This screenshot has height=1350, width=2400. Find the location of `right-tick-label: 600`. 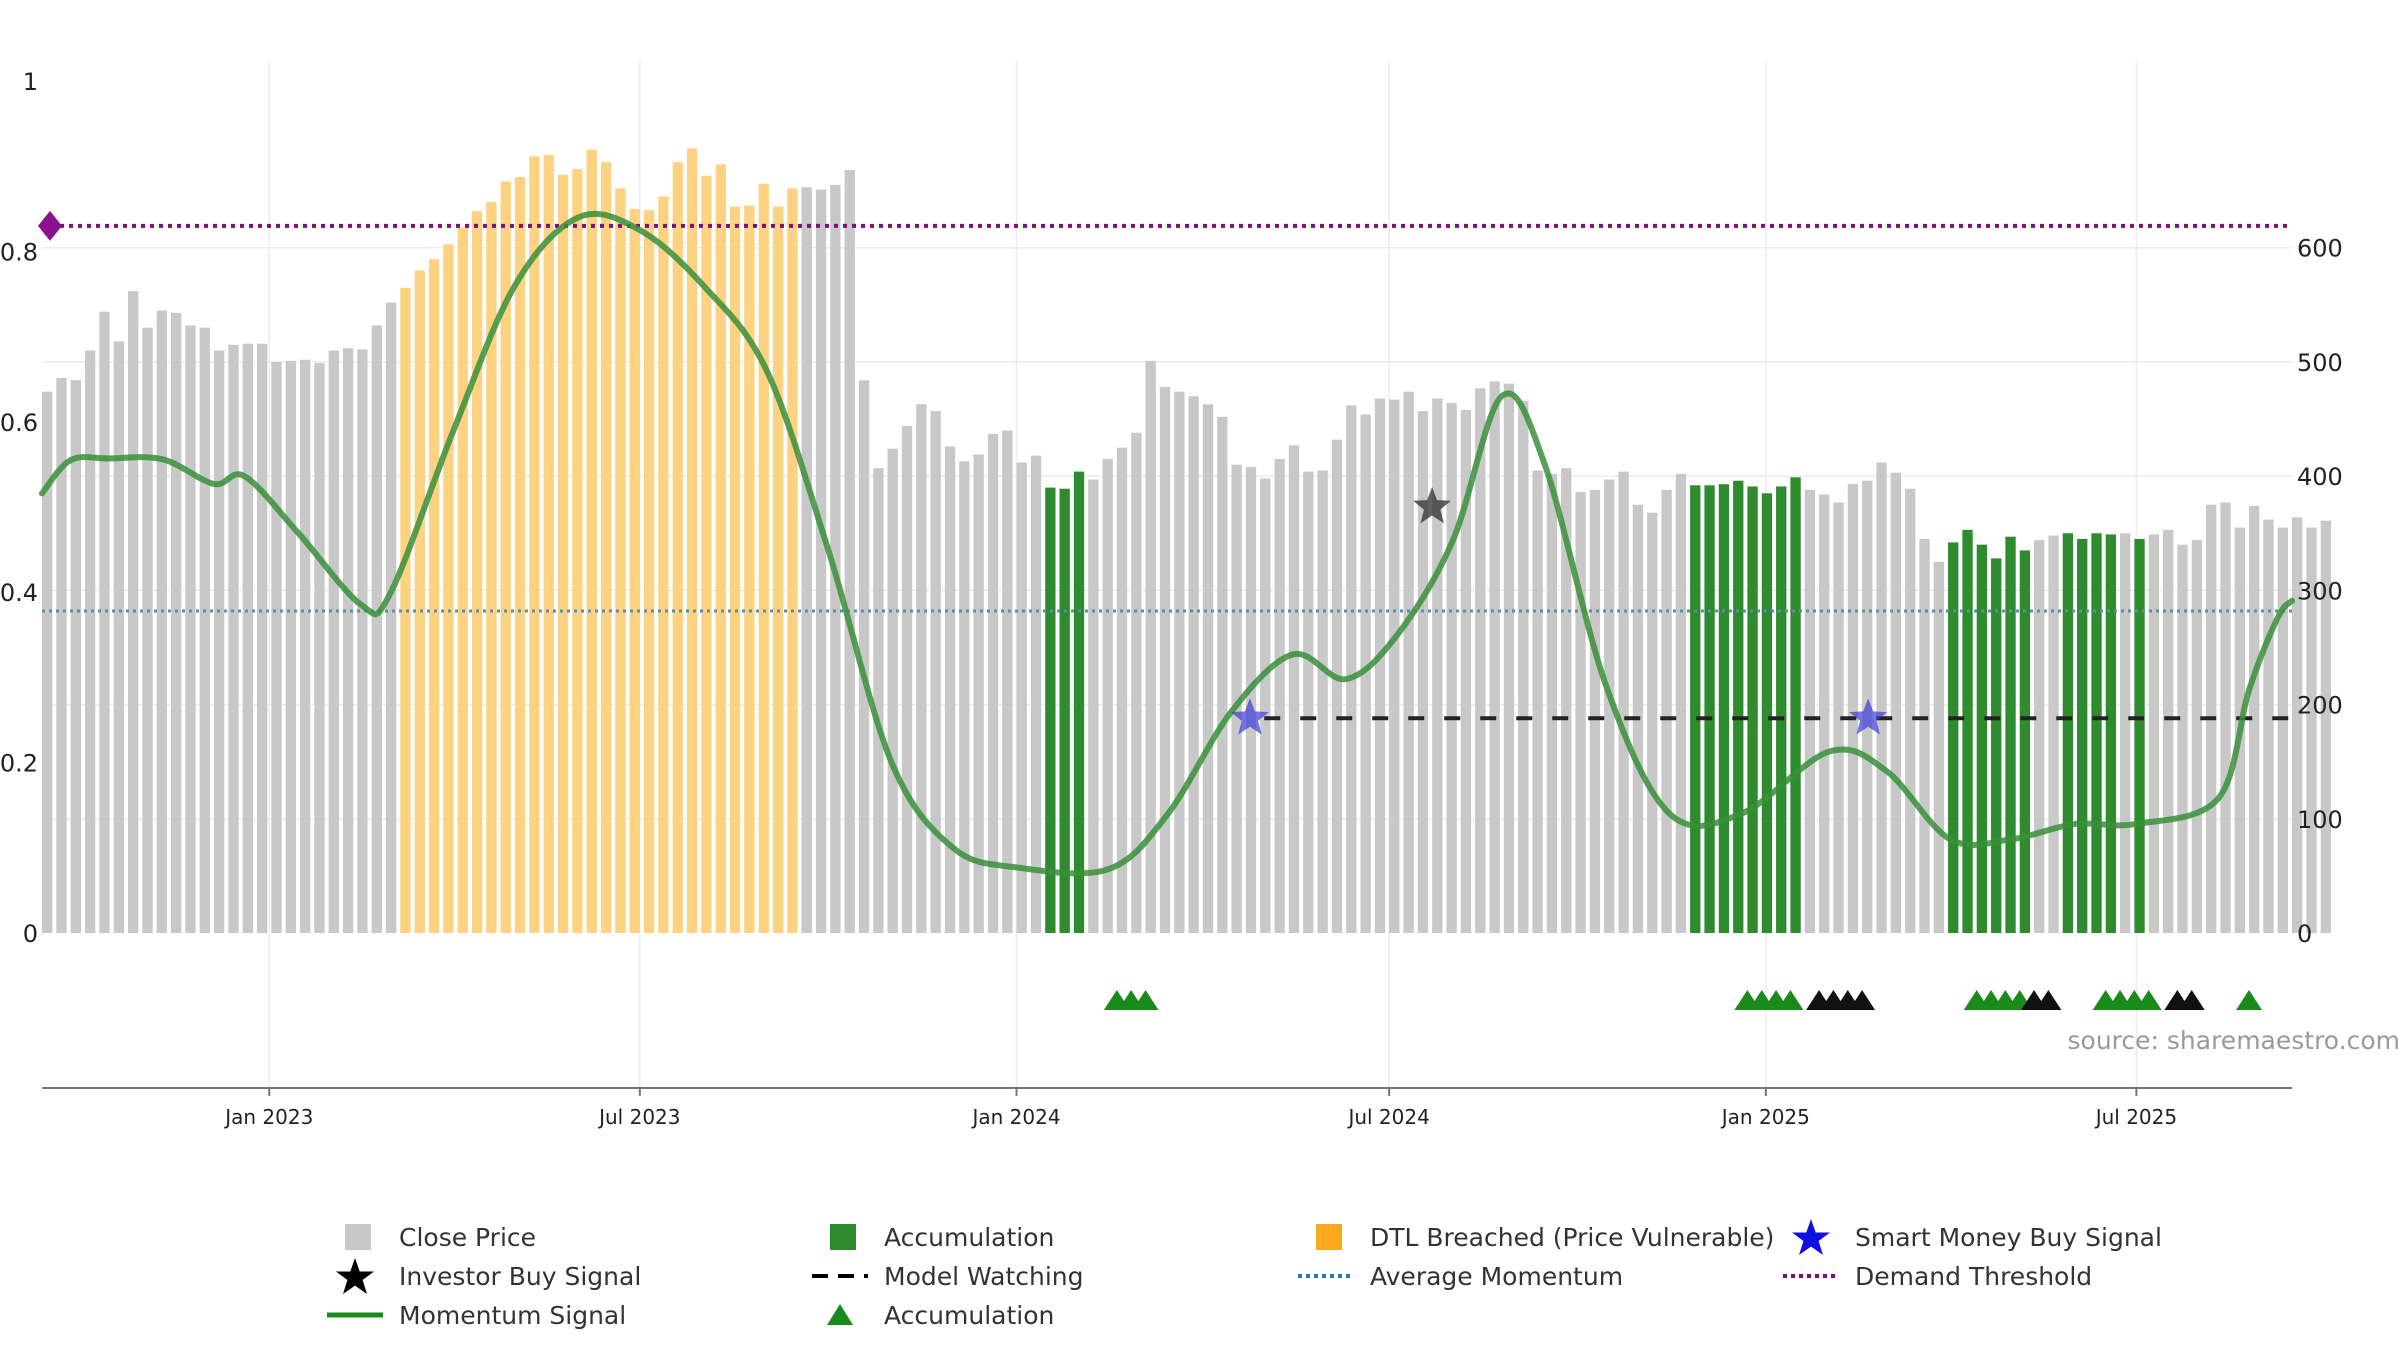

right-tick-label: 600 is located at coordinates (2320, 249).